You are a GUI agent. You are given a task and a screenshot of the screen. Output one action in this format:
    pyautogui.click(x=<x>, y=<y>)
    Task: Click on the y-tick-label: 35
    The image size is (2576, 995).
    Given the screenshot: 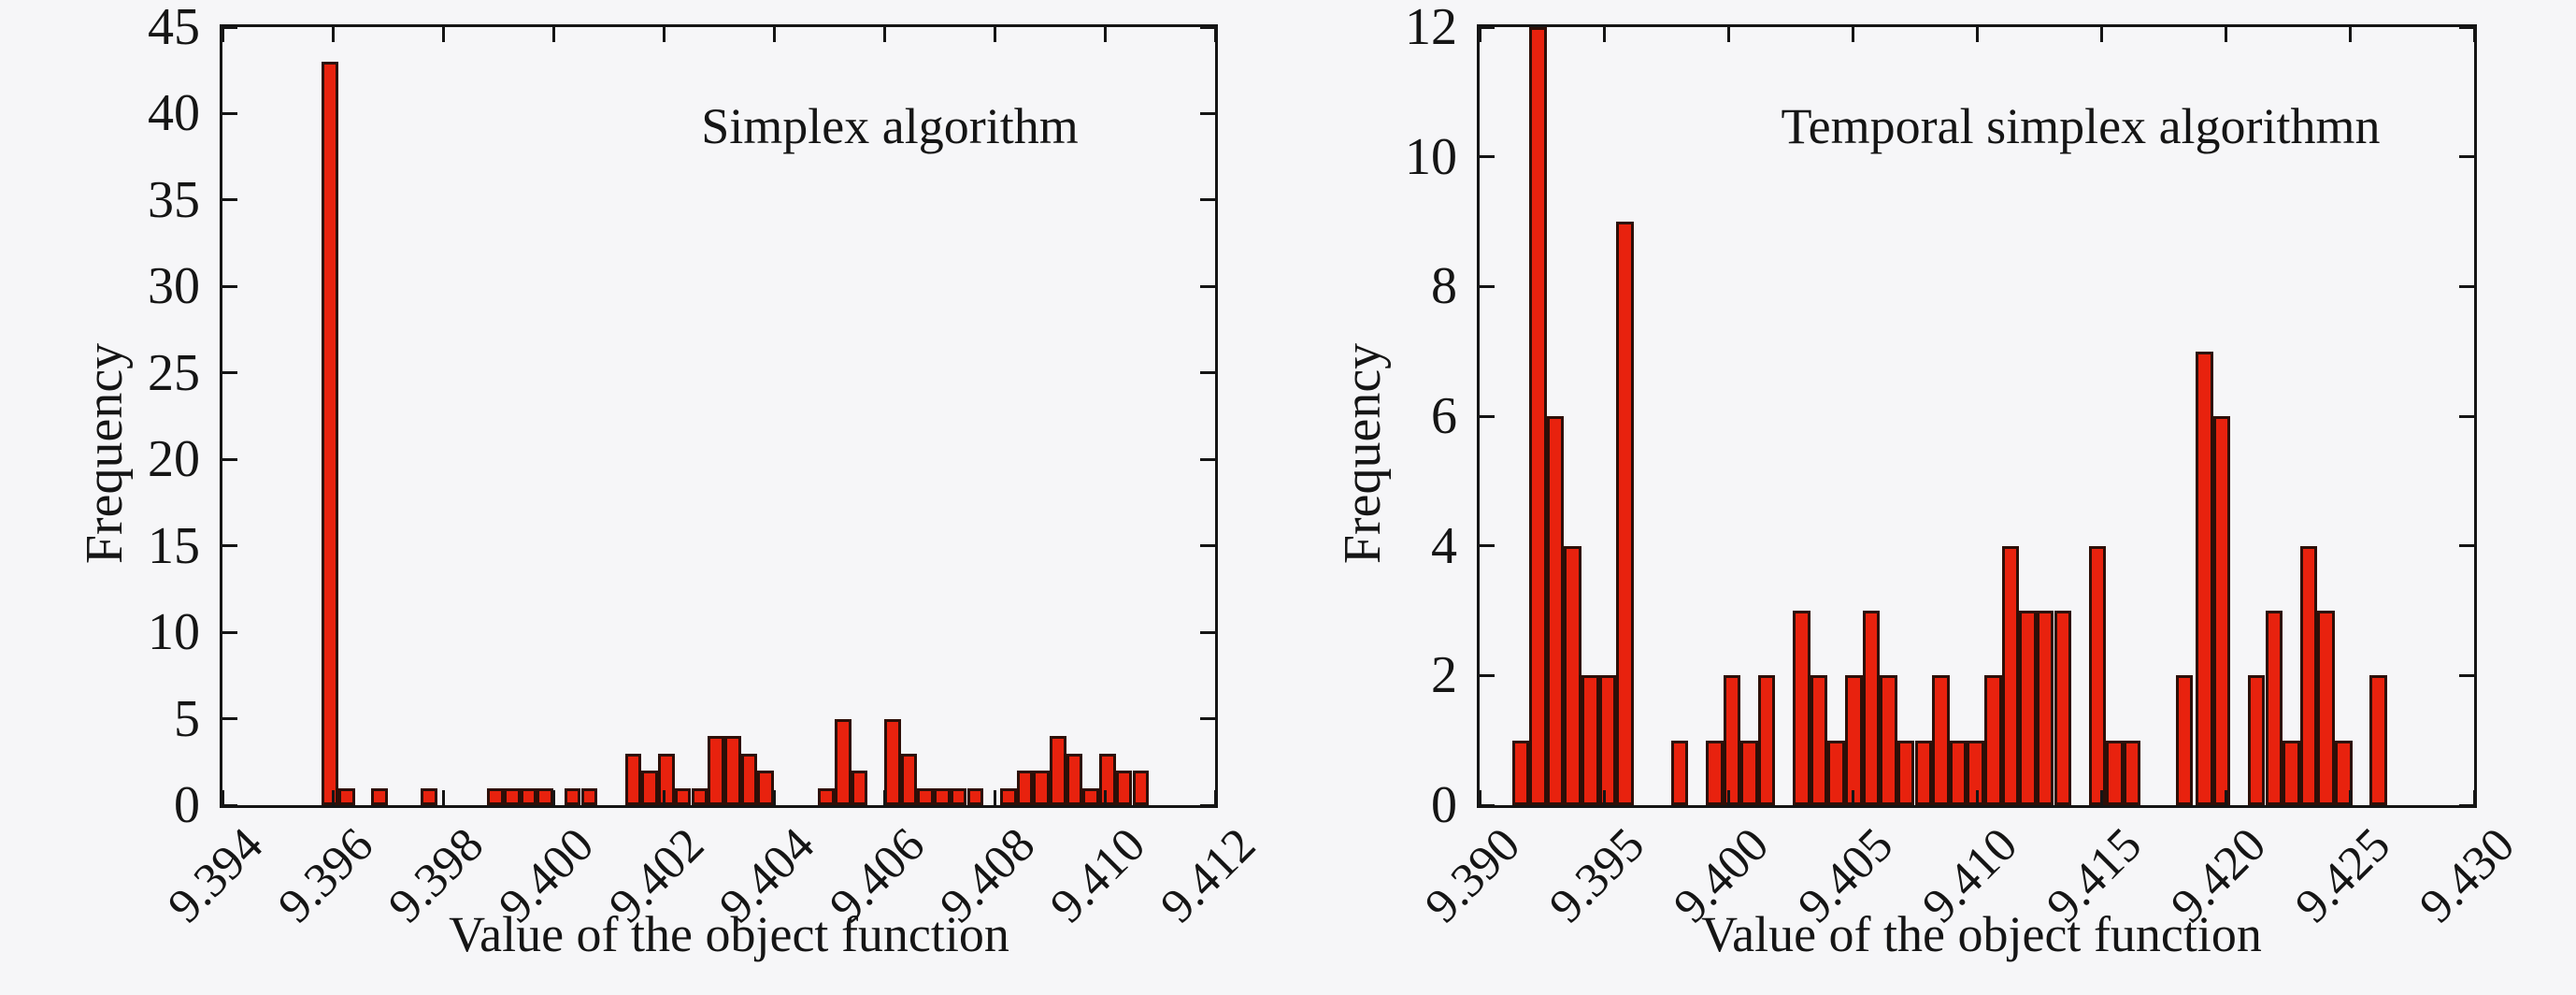 What is the action you would take?
    pyautogui.click(x=174, y=199)
    